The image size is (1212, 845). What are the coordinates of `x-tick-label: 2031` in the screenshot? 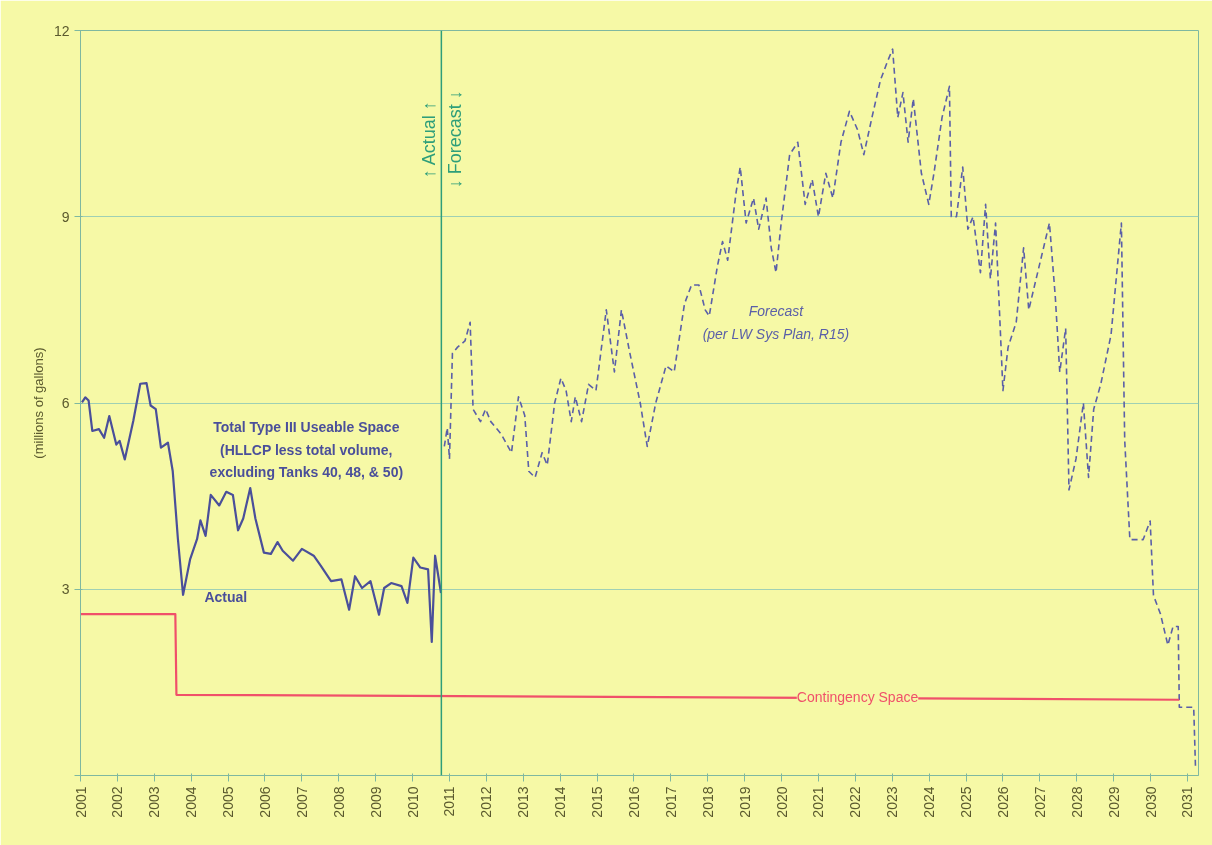 It's located at (1187, 802).